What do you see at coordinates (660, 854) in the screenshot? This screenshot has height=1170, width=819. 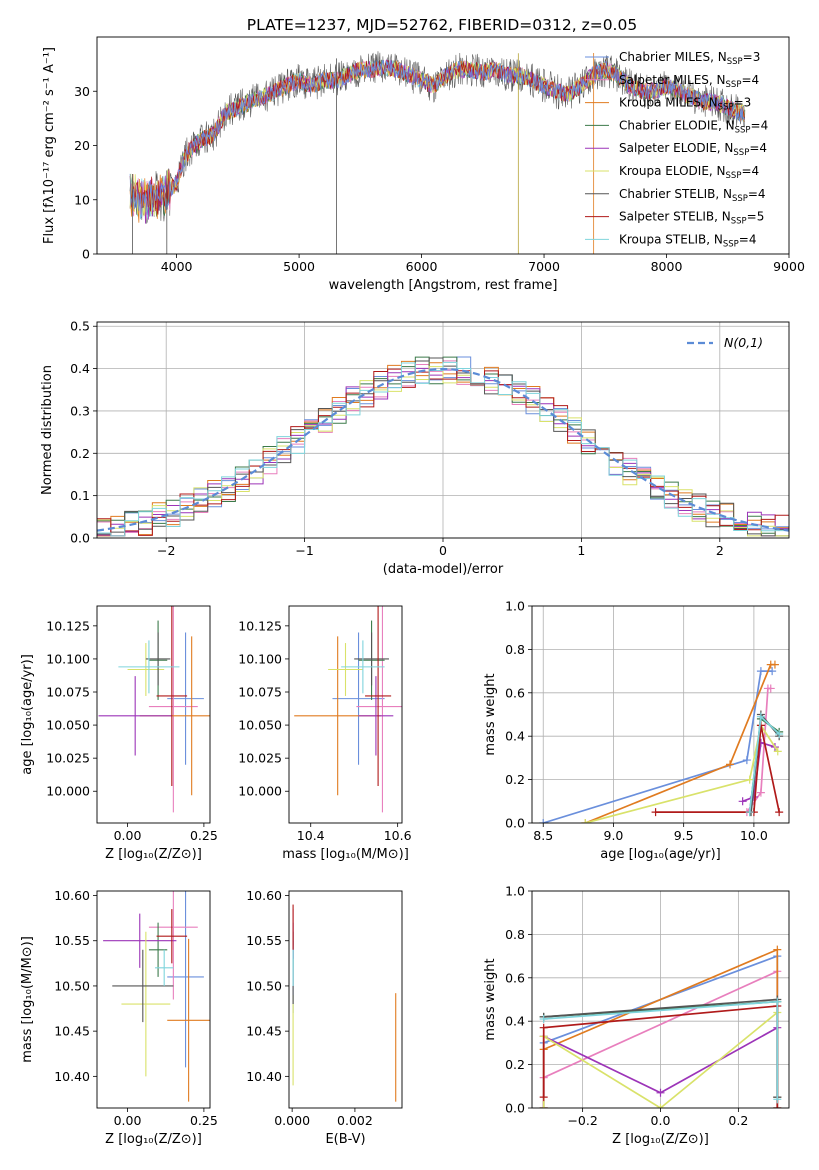 I see `weight_vs_age-xlabel: age [log₁₀(age/yr)]` at bounding box center [660, 854].